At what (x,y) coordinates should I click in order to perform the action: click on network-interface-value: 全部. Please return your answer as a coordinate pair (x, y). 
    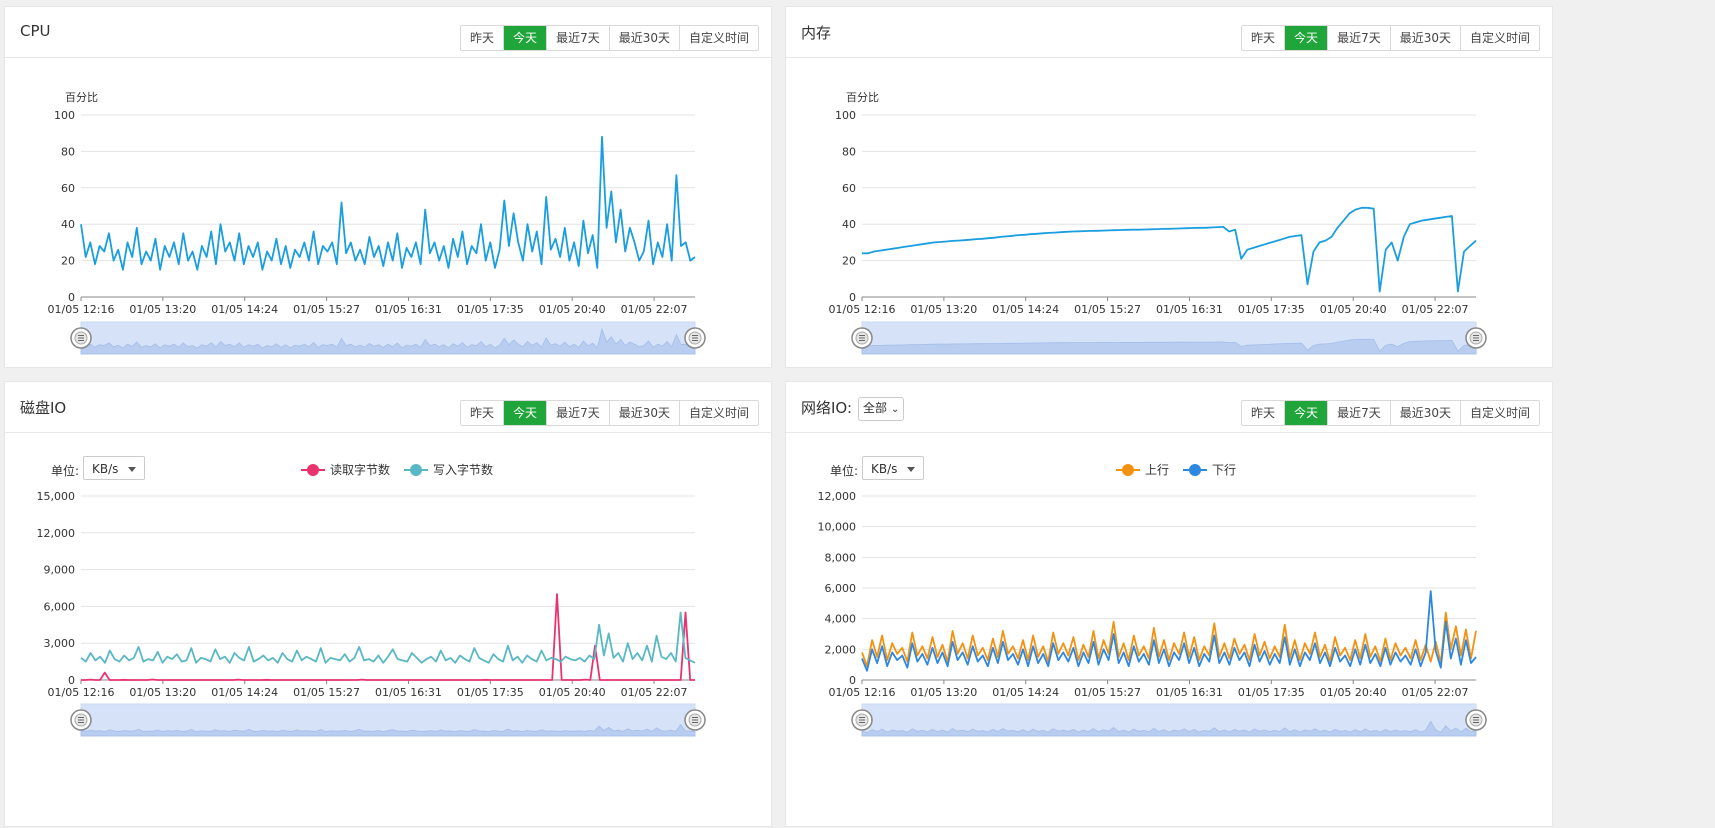
    Looking at the image, I should click on (875, 408).